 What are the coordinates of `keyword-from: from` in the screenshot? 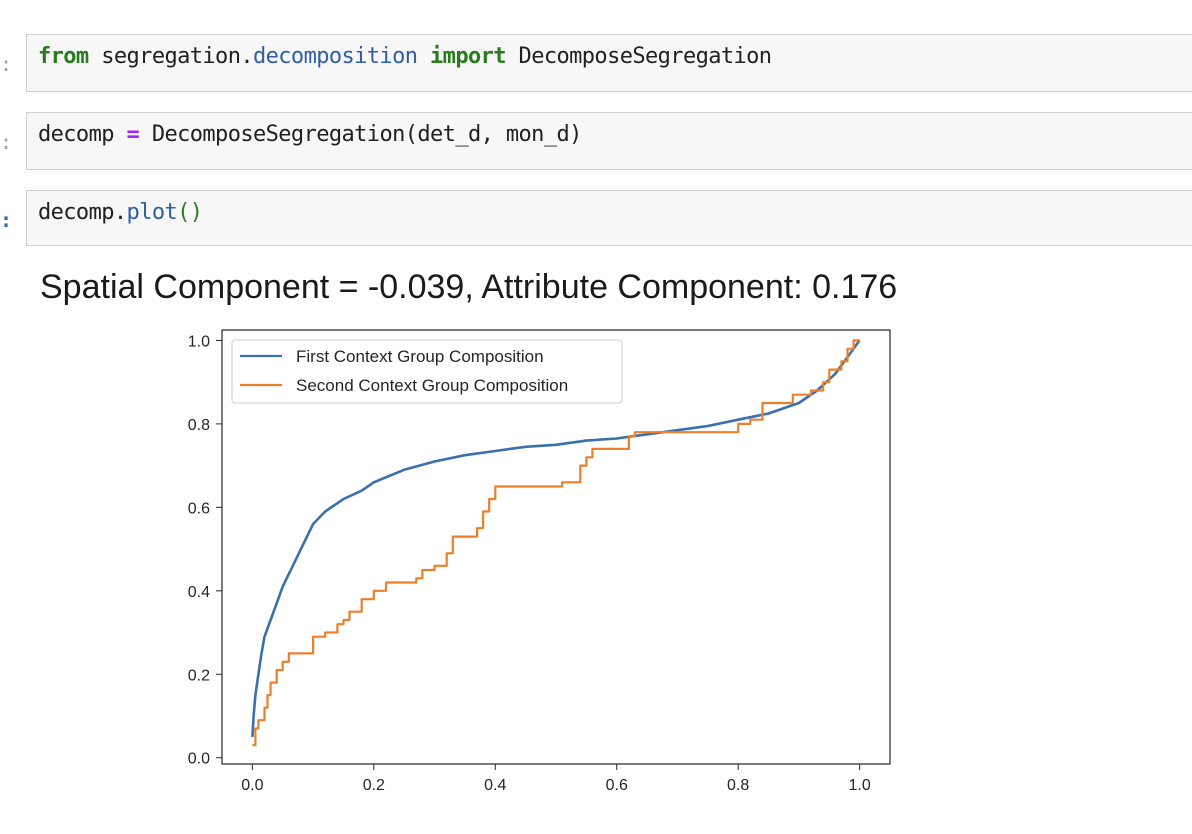 It's located at (63, 56).